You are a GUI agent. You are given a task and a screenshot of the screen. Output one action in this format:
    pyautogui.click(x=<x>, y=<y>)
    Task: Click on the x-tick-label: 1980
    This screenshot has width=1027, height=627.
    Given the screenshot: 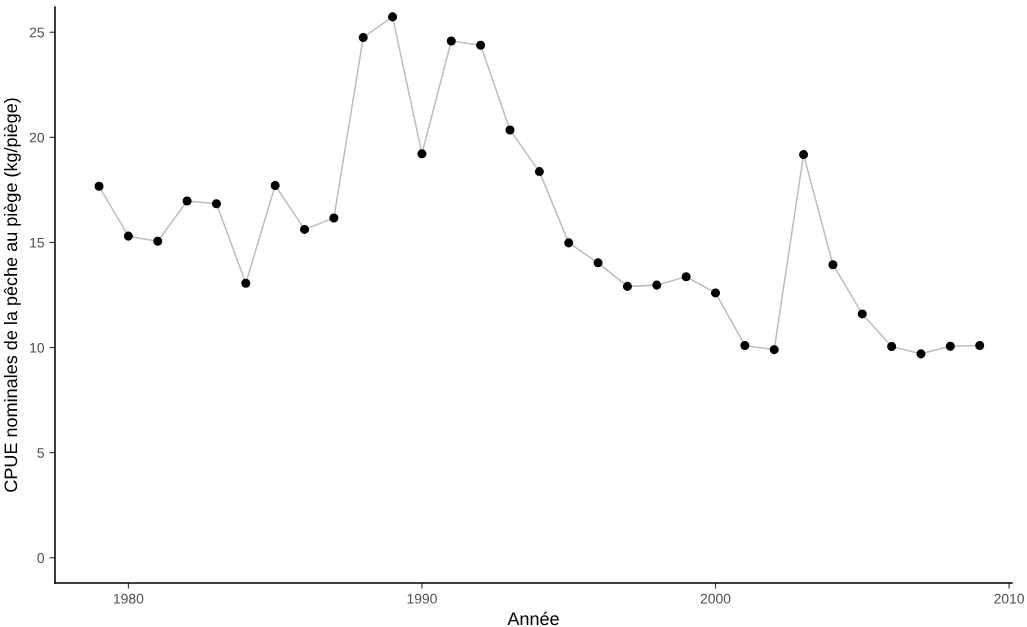 What is the action you would take?
    pyautogui.click(x=129, y=598)
    